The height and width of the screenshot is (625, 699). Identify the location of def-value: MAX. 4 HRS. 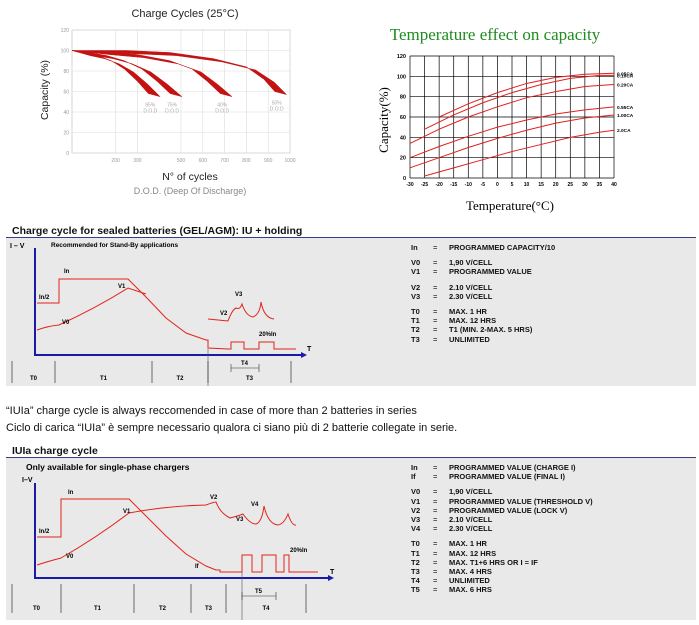
(470, 572).